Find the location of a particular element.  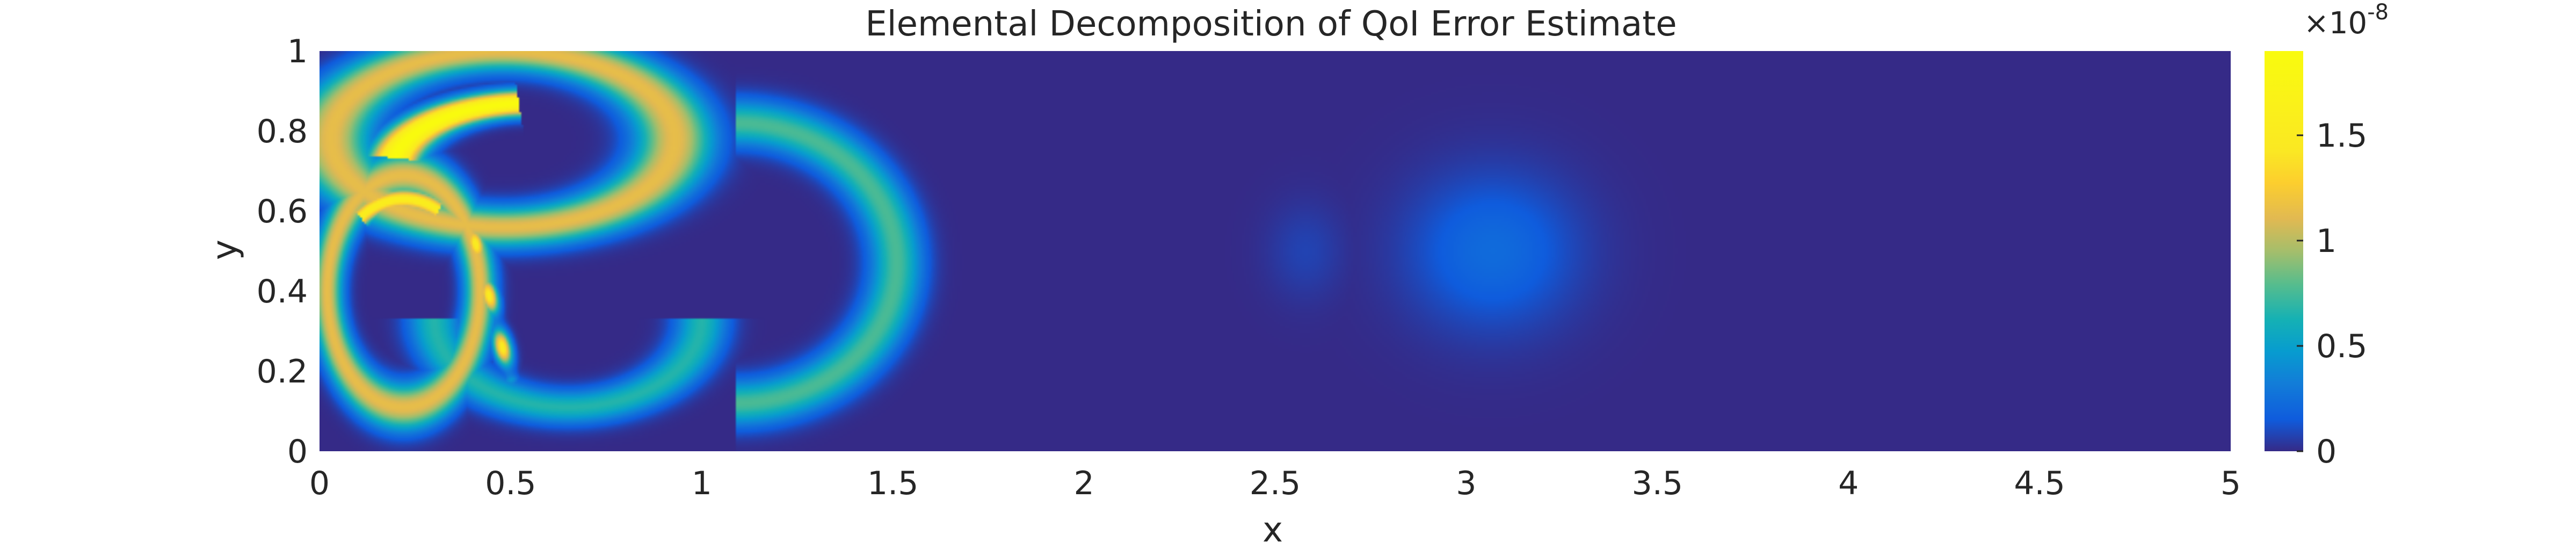

y-axis-label: y is located at coordinates (225, 250).